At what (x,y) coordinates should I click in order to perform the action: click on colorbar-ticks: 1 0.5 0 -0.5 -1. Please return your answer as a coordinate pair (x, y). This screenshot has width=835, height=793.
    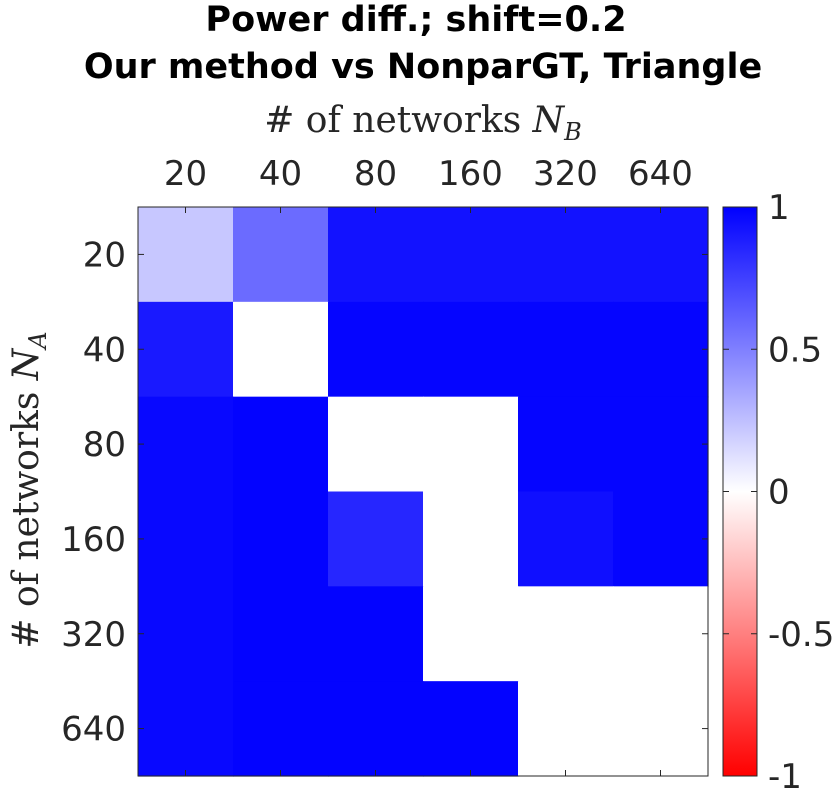
    Looking at the image, I should click on (778, 490).